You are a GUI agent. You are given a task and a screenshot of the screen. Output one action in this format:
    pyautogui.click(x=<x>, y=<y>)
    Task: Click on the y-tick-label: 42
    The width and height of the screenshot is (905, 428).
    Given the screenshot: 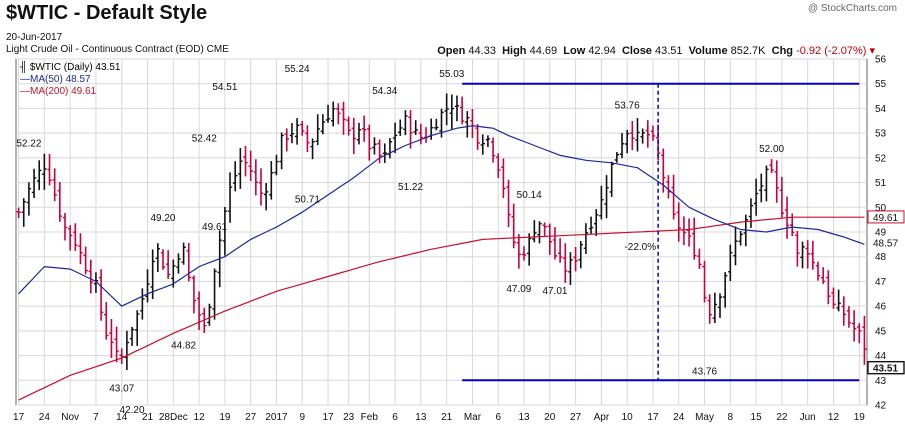 What is the action you would take?
    pyautogui.click(x=881, y=406)
    